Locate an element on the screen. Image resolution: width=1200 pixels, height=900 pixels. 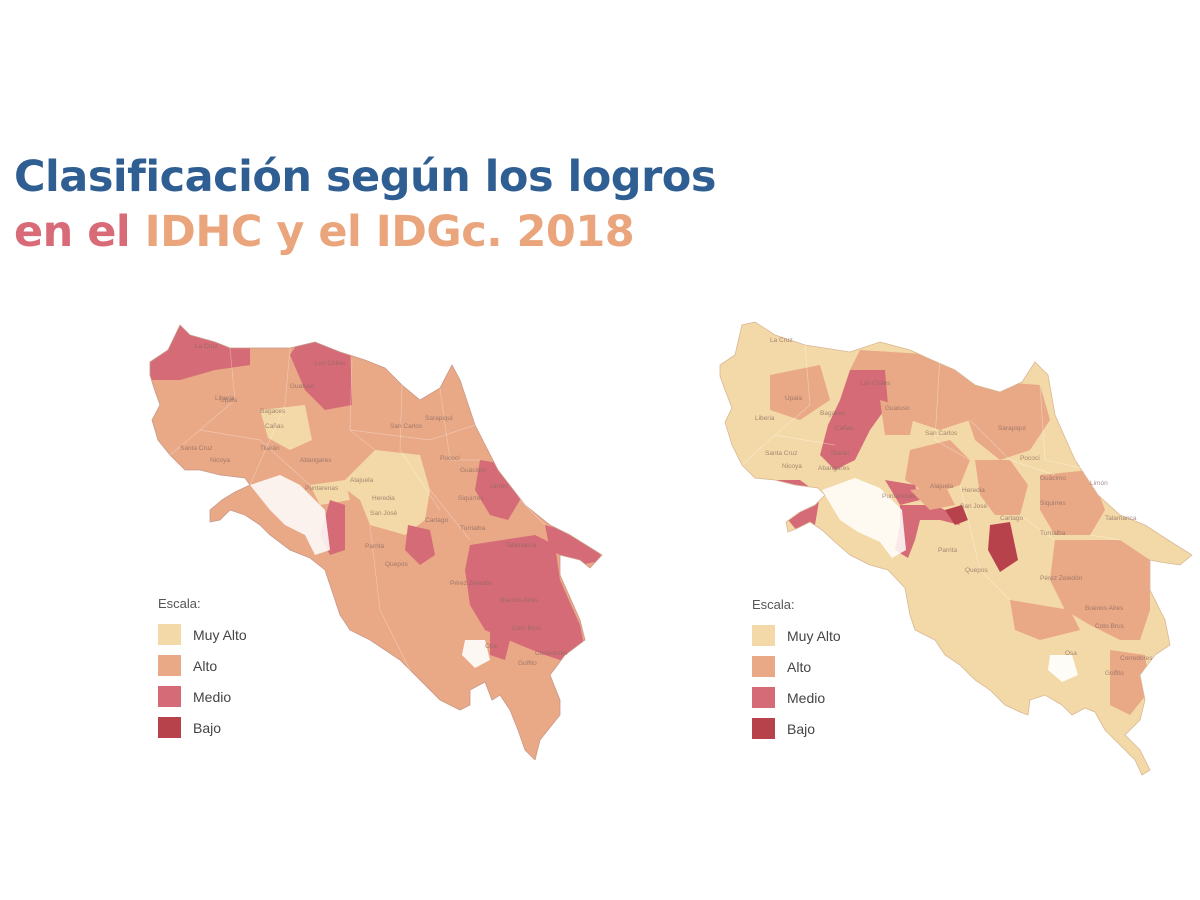
place-label: Guácimo is located at coordinates (473, 470).